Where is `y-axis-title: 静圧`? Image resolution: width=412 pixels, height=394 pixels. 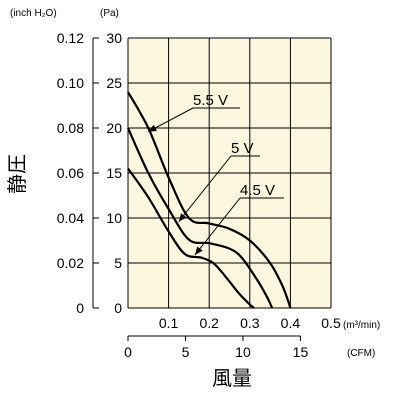
y-axis-title: 静圧 is located at coordinates (17, 174).